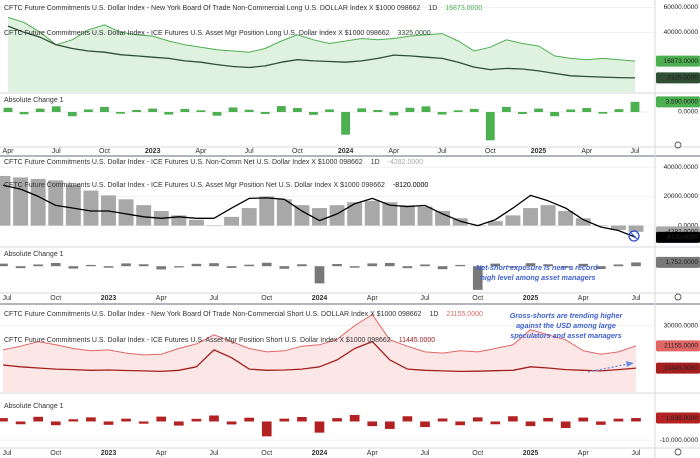  Describe the element at coordinates (34, 406) in the screenshot. I see `pane-title: Absolute Change 1` at that location.